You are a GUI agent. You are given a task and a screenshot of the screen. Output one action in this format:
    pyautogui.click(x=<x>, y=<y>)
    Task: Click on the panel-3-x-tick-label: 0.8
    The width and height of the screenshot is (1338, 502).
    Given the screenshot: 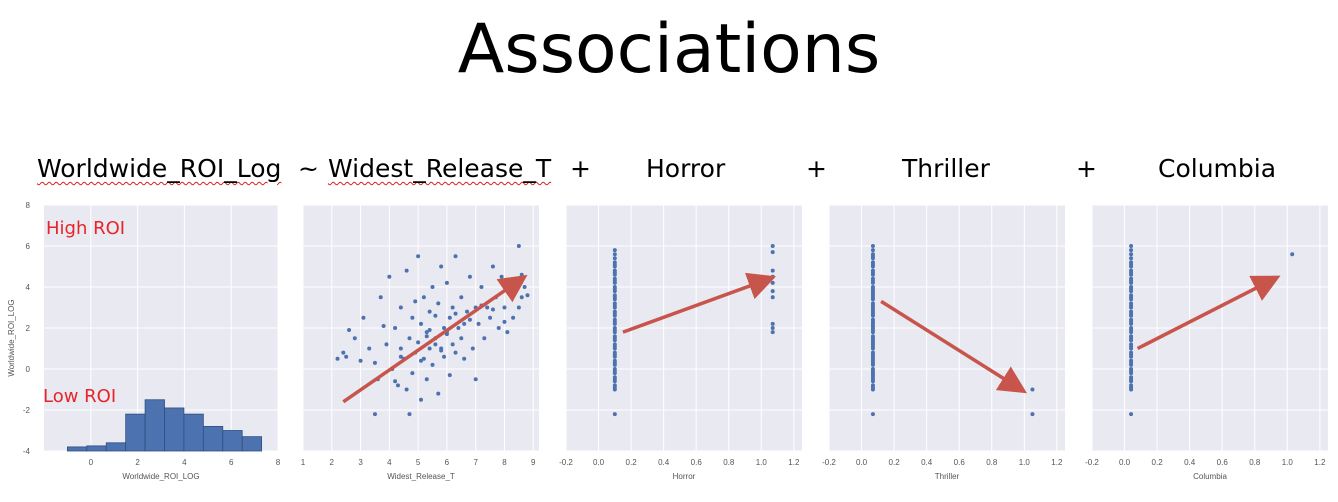 What is the action you would take?
    pyautogui.click(x=729, y=462)
    